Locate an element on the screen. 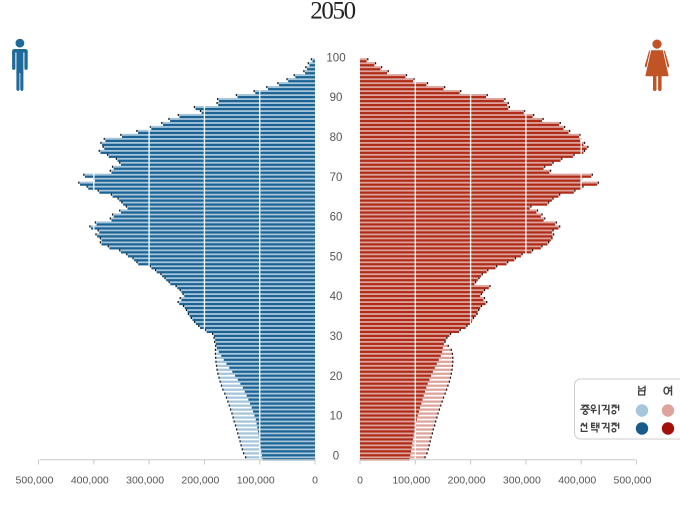  svg-text: 100 is located at coordinates (335, 58).